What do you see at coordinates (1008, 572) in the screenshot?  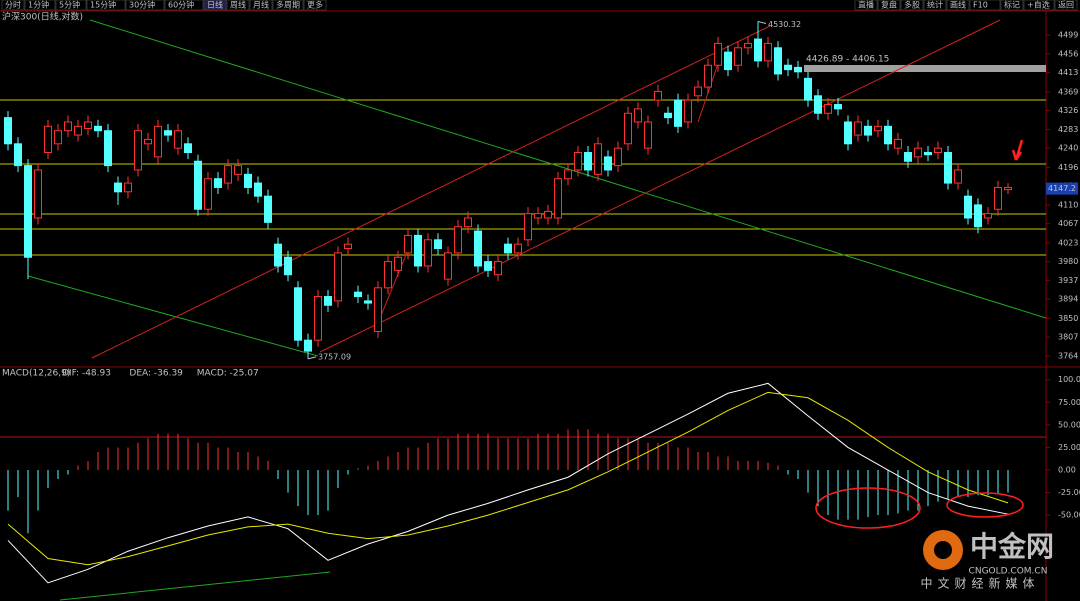 I see `site: CNGOLD.COM.CN` at bounding box center [1008, 572].